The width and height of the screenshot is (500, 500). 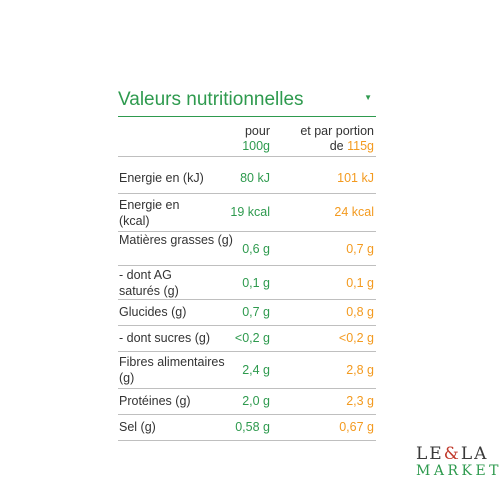 I want to click on value-per-portion: <0,2 g, so click(x=356, y=338).